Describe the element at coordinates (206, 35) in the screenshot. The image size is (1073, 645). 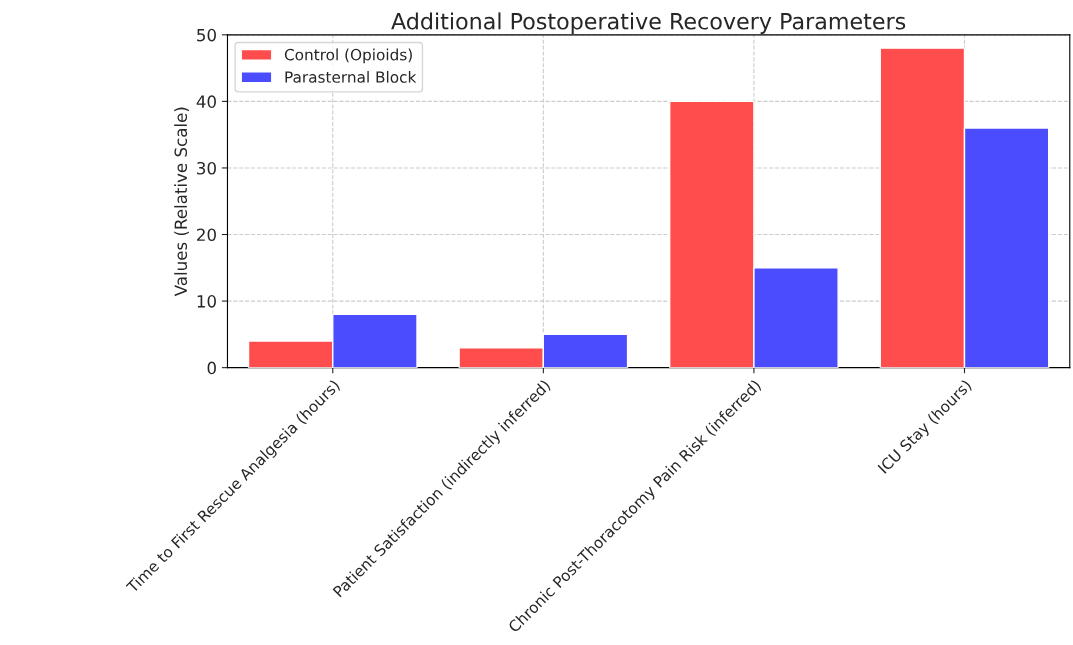
I see `y-tick-label: 50` at that location.